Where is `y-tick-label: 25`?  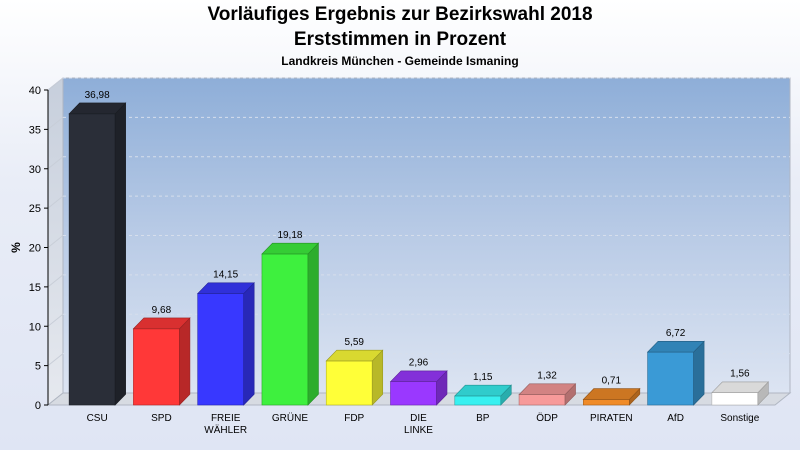
y-tick-label: 25 is located at coordinates (35, 209).